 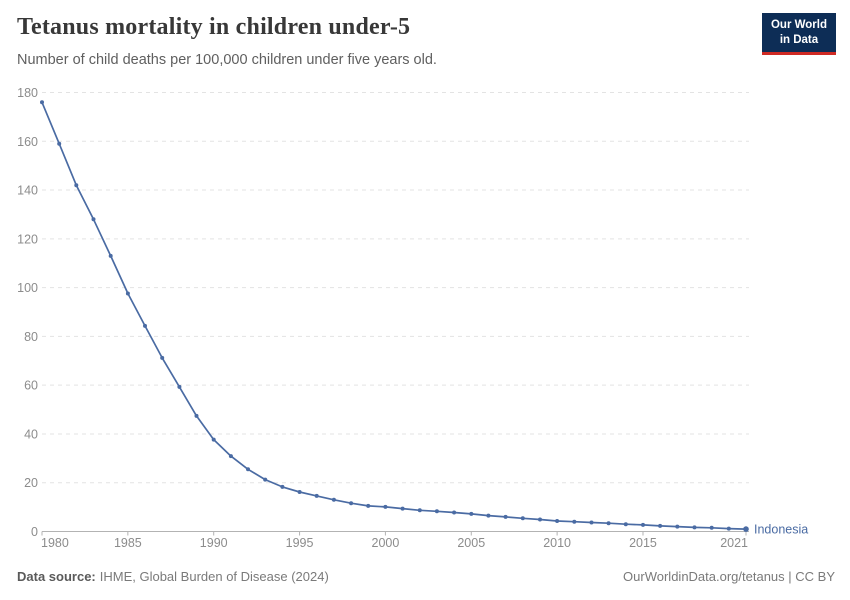 I want to click on data-point-1999, so click(x=368, y=505).